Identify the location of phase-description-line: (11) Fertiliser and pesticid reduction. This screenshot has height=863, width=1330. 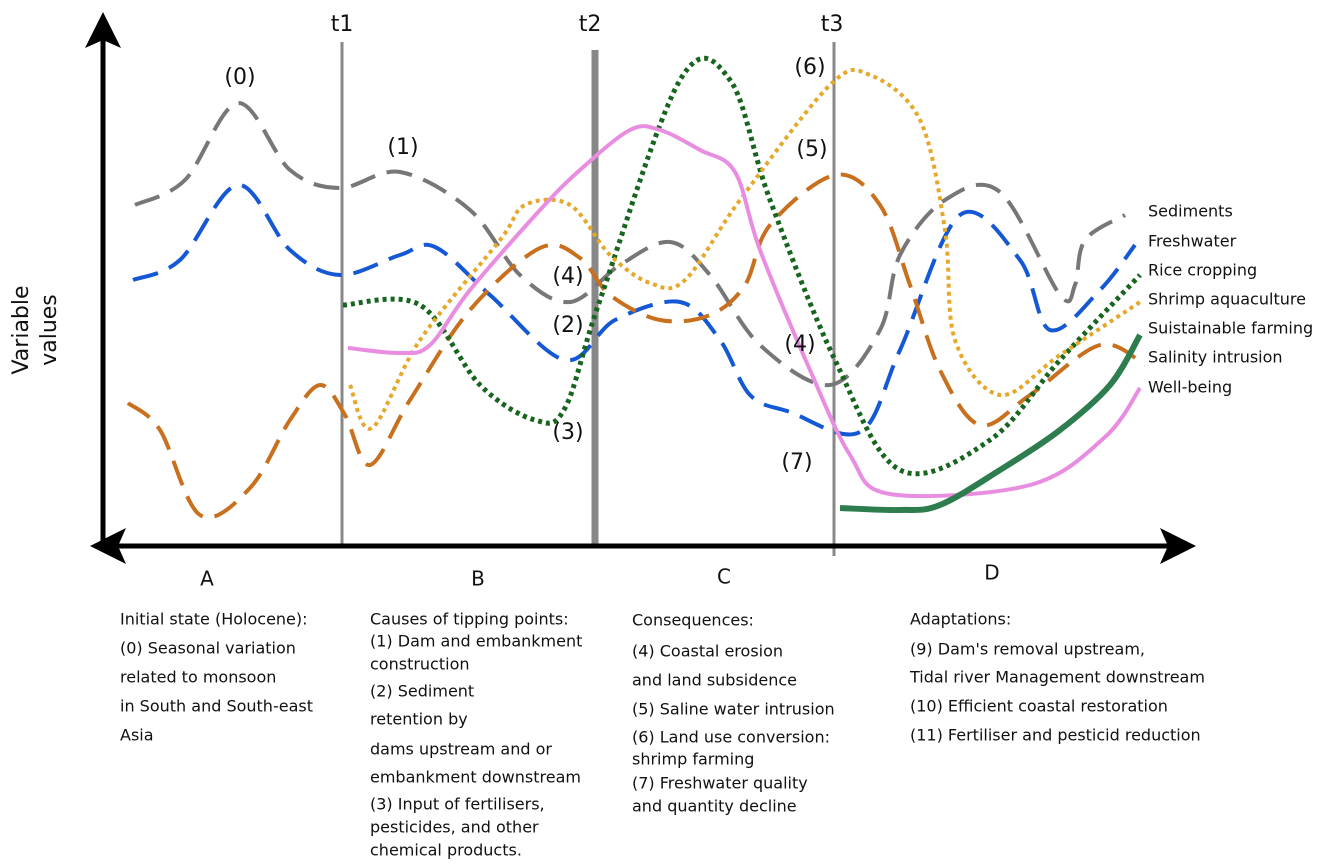
(1055, 735).